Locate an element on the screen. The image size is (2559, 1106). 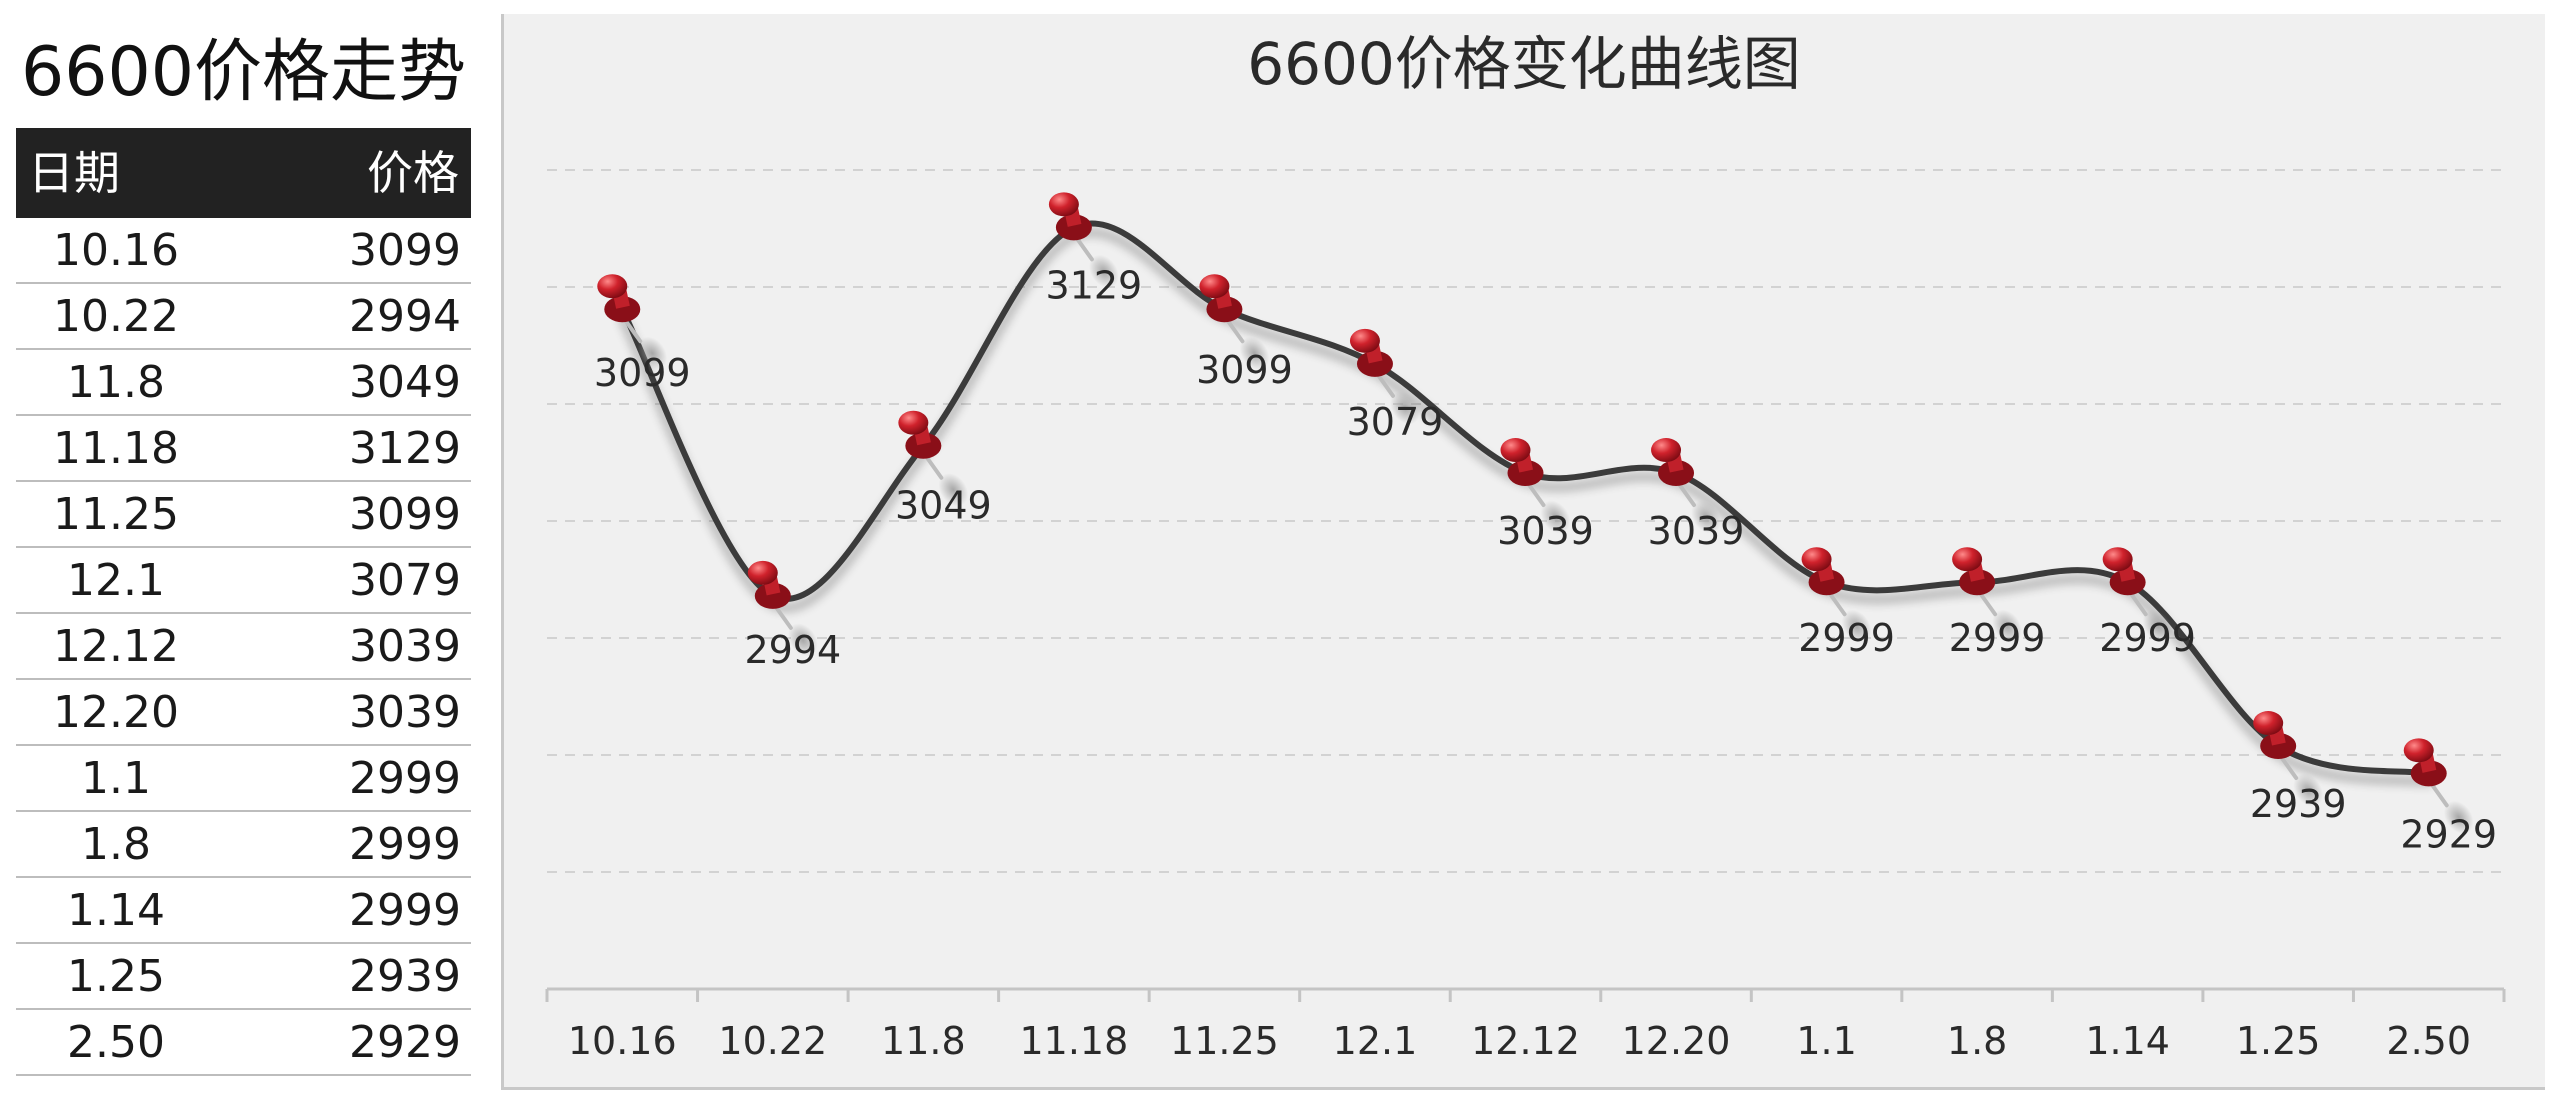
table-title: 6600价格走势 is located at coordinates (243, 72).